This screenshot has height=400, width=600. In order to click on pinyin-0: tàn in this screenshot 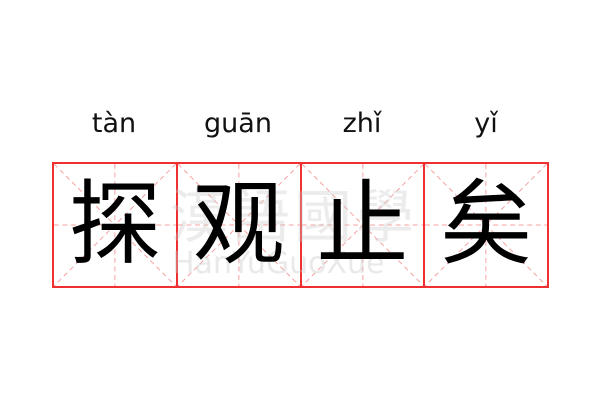, I will do `click(114, 123)`.